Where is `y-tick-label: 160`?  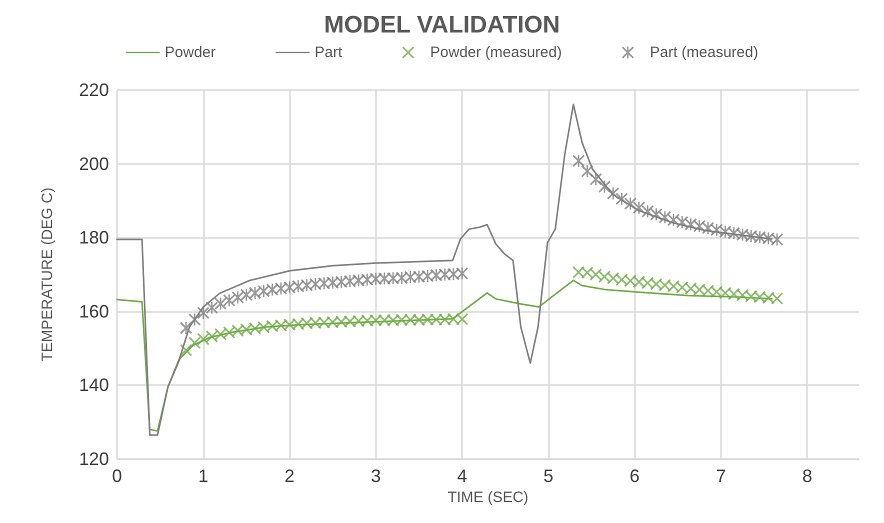 y-tick-label: 160 is located at coordinates (93, 311).